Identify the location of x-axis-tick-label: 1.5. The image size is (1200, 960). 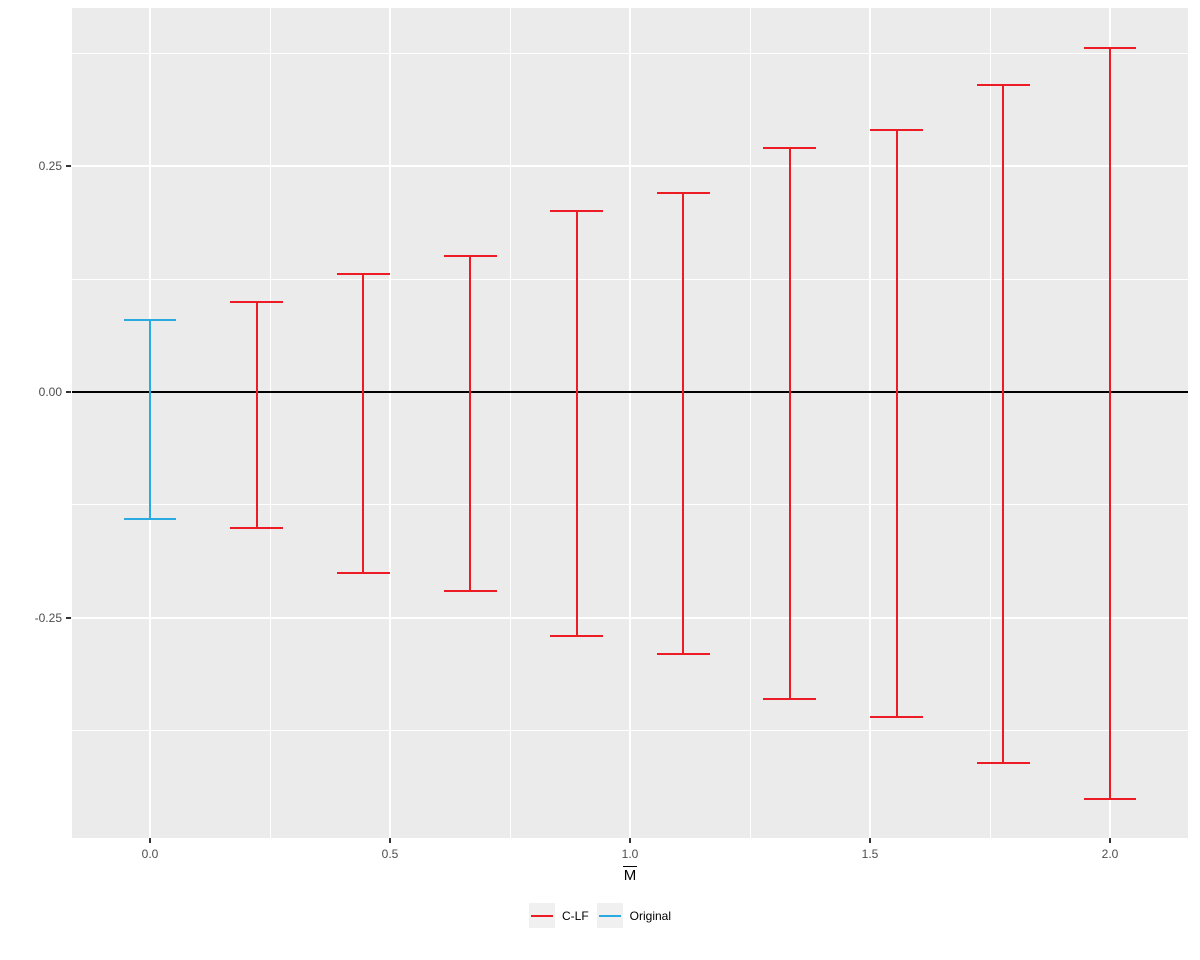
(870, 854).